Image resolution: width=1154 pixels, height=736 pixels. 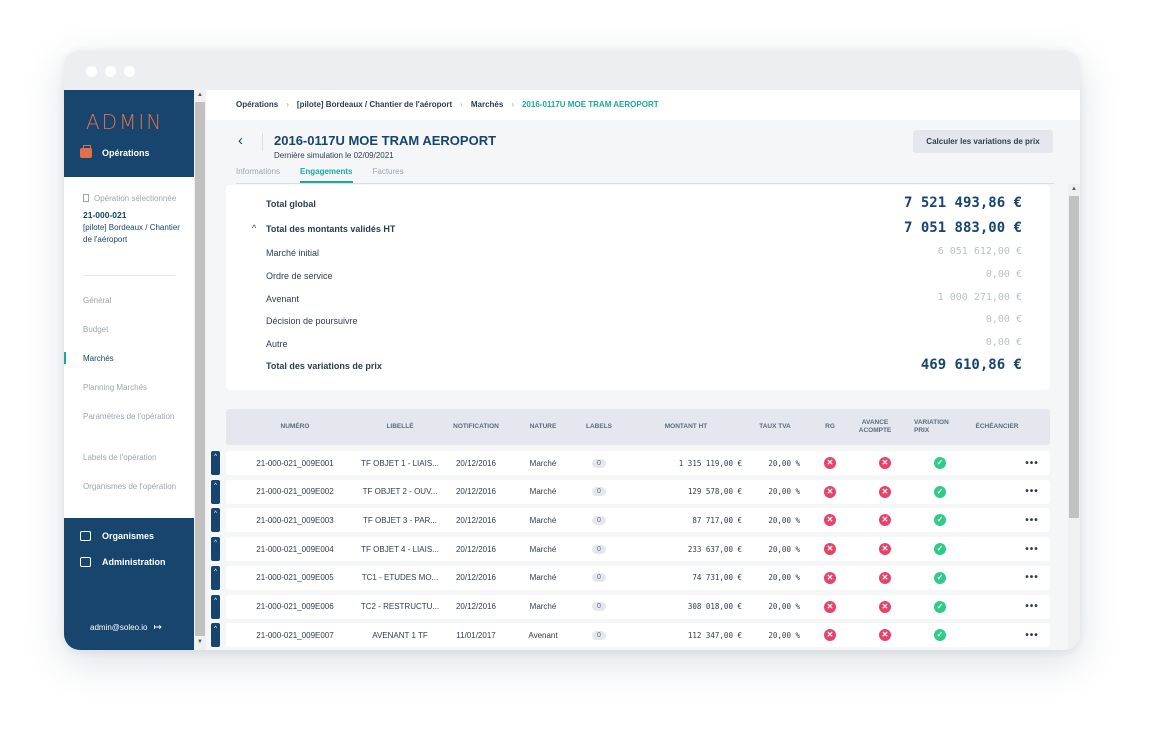 What do you see at coordinates (96, 329) in the screenshot?
I see `sidebar-item-budget: Budget` at bounding box center [96, 329].